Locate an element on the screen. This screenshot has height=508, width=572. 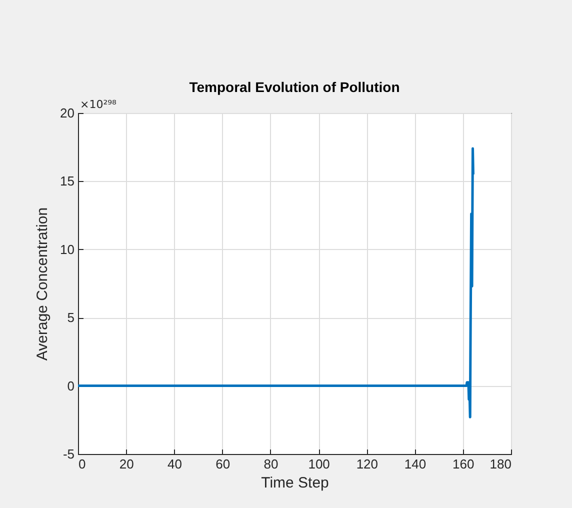
y-tick-label: 15 is located at coordinates (67, 181).